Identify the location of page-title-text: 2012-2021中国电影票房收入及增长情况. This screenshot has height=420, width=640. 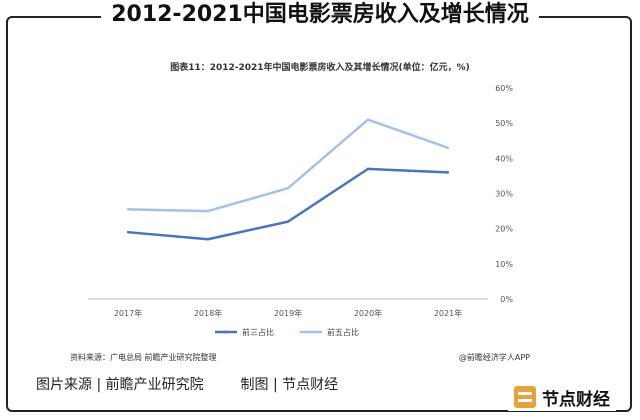
(320, 15).